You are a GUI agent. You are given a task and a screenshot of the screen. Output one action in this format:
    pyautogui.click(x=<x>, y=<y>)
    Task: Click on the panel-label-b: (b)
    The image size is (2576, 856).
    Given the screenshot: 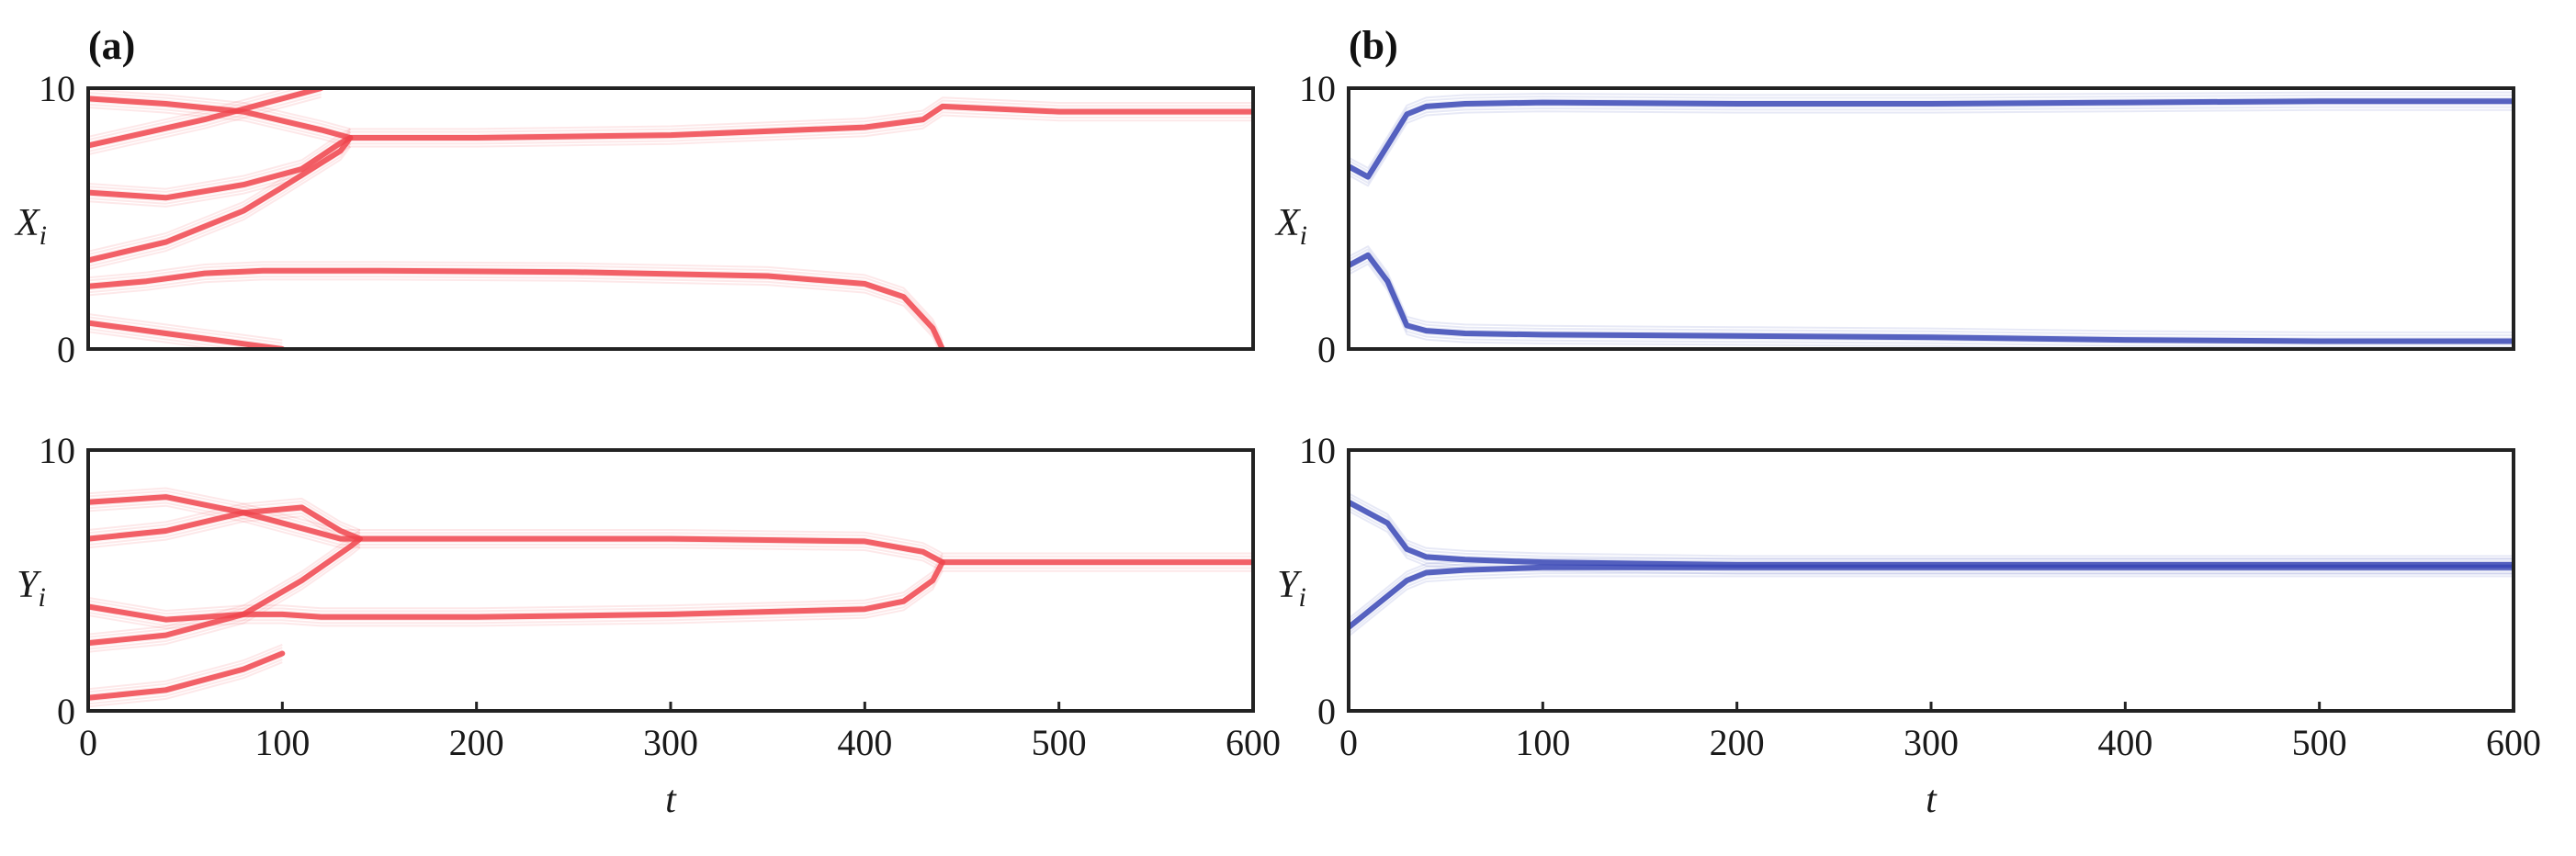 What is the action you would take?
    pyautogui.click(x=1373, y=45)
    